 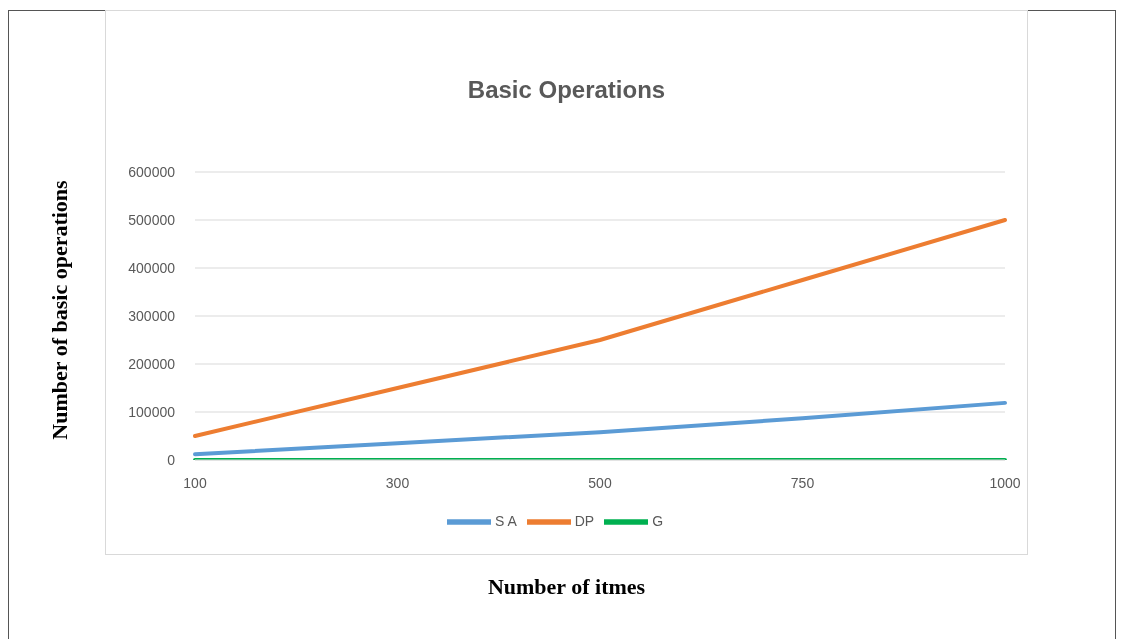 What do you see at coordinates (152, 267) in the screenshot?
I see `y-tick-label: 400000` at bounding box center [152, 267].